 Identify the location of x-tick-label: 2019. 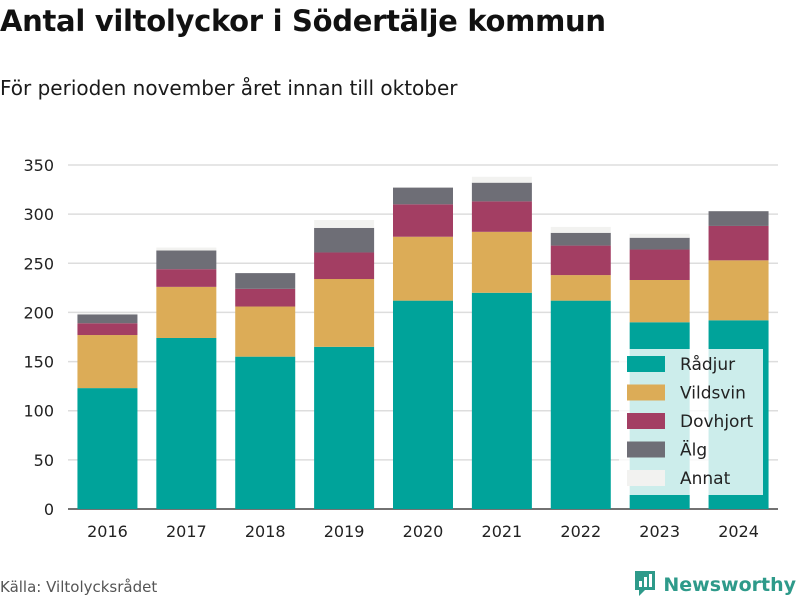
(344, 531).